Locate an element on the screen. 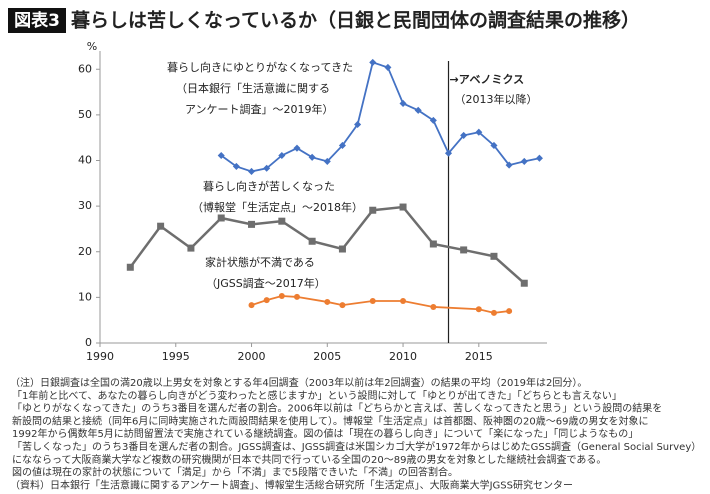  x-tick-label: 1990 is located at coordinates (100, 356).